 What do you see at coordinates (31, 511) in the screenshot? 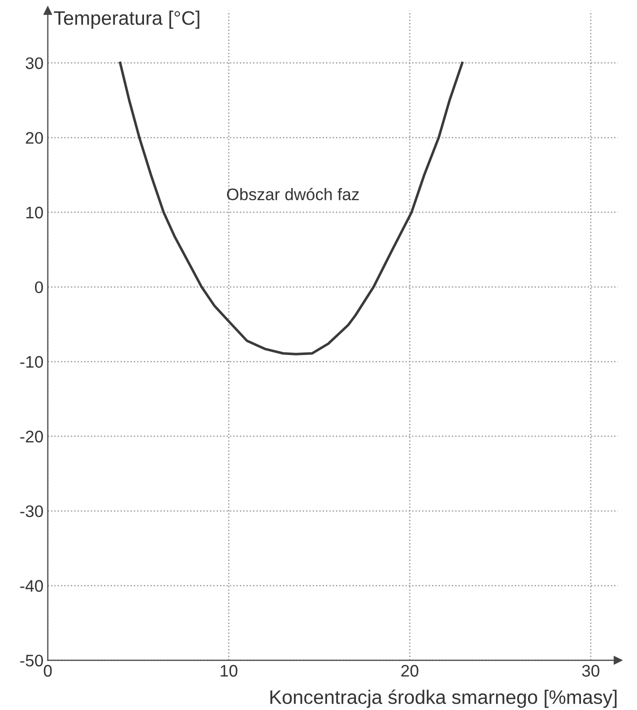
I see `y-tick-label: -30` at bounding box center [31, 511].